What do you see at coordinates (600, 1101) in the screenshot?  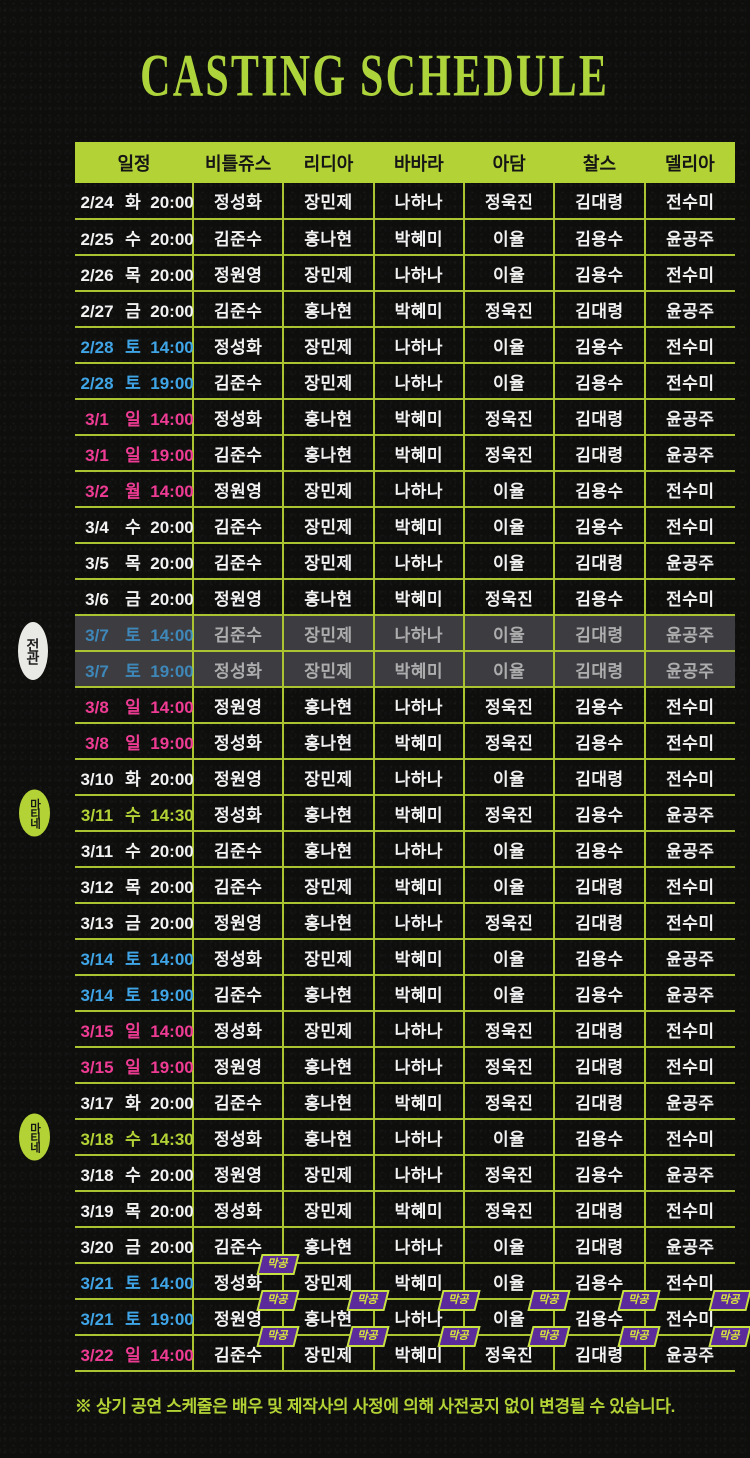 I see `cast-cell-charles: 김대령` at bounding box center [600, 1101].